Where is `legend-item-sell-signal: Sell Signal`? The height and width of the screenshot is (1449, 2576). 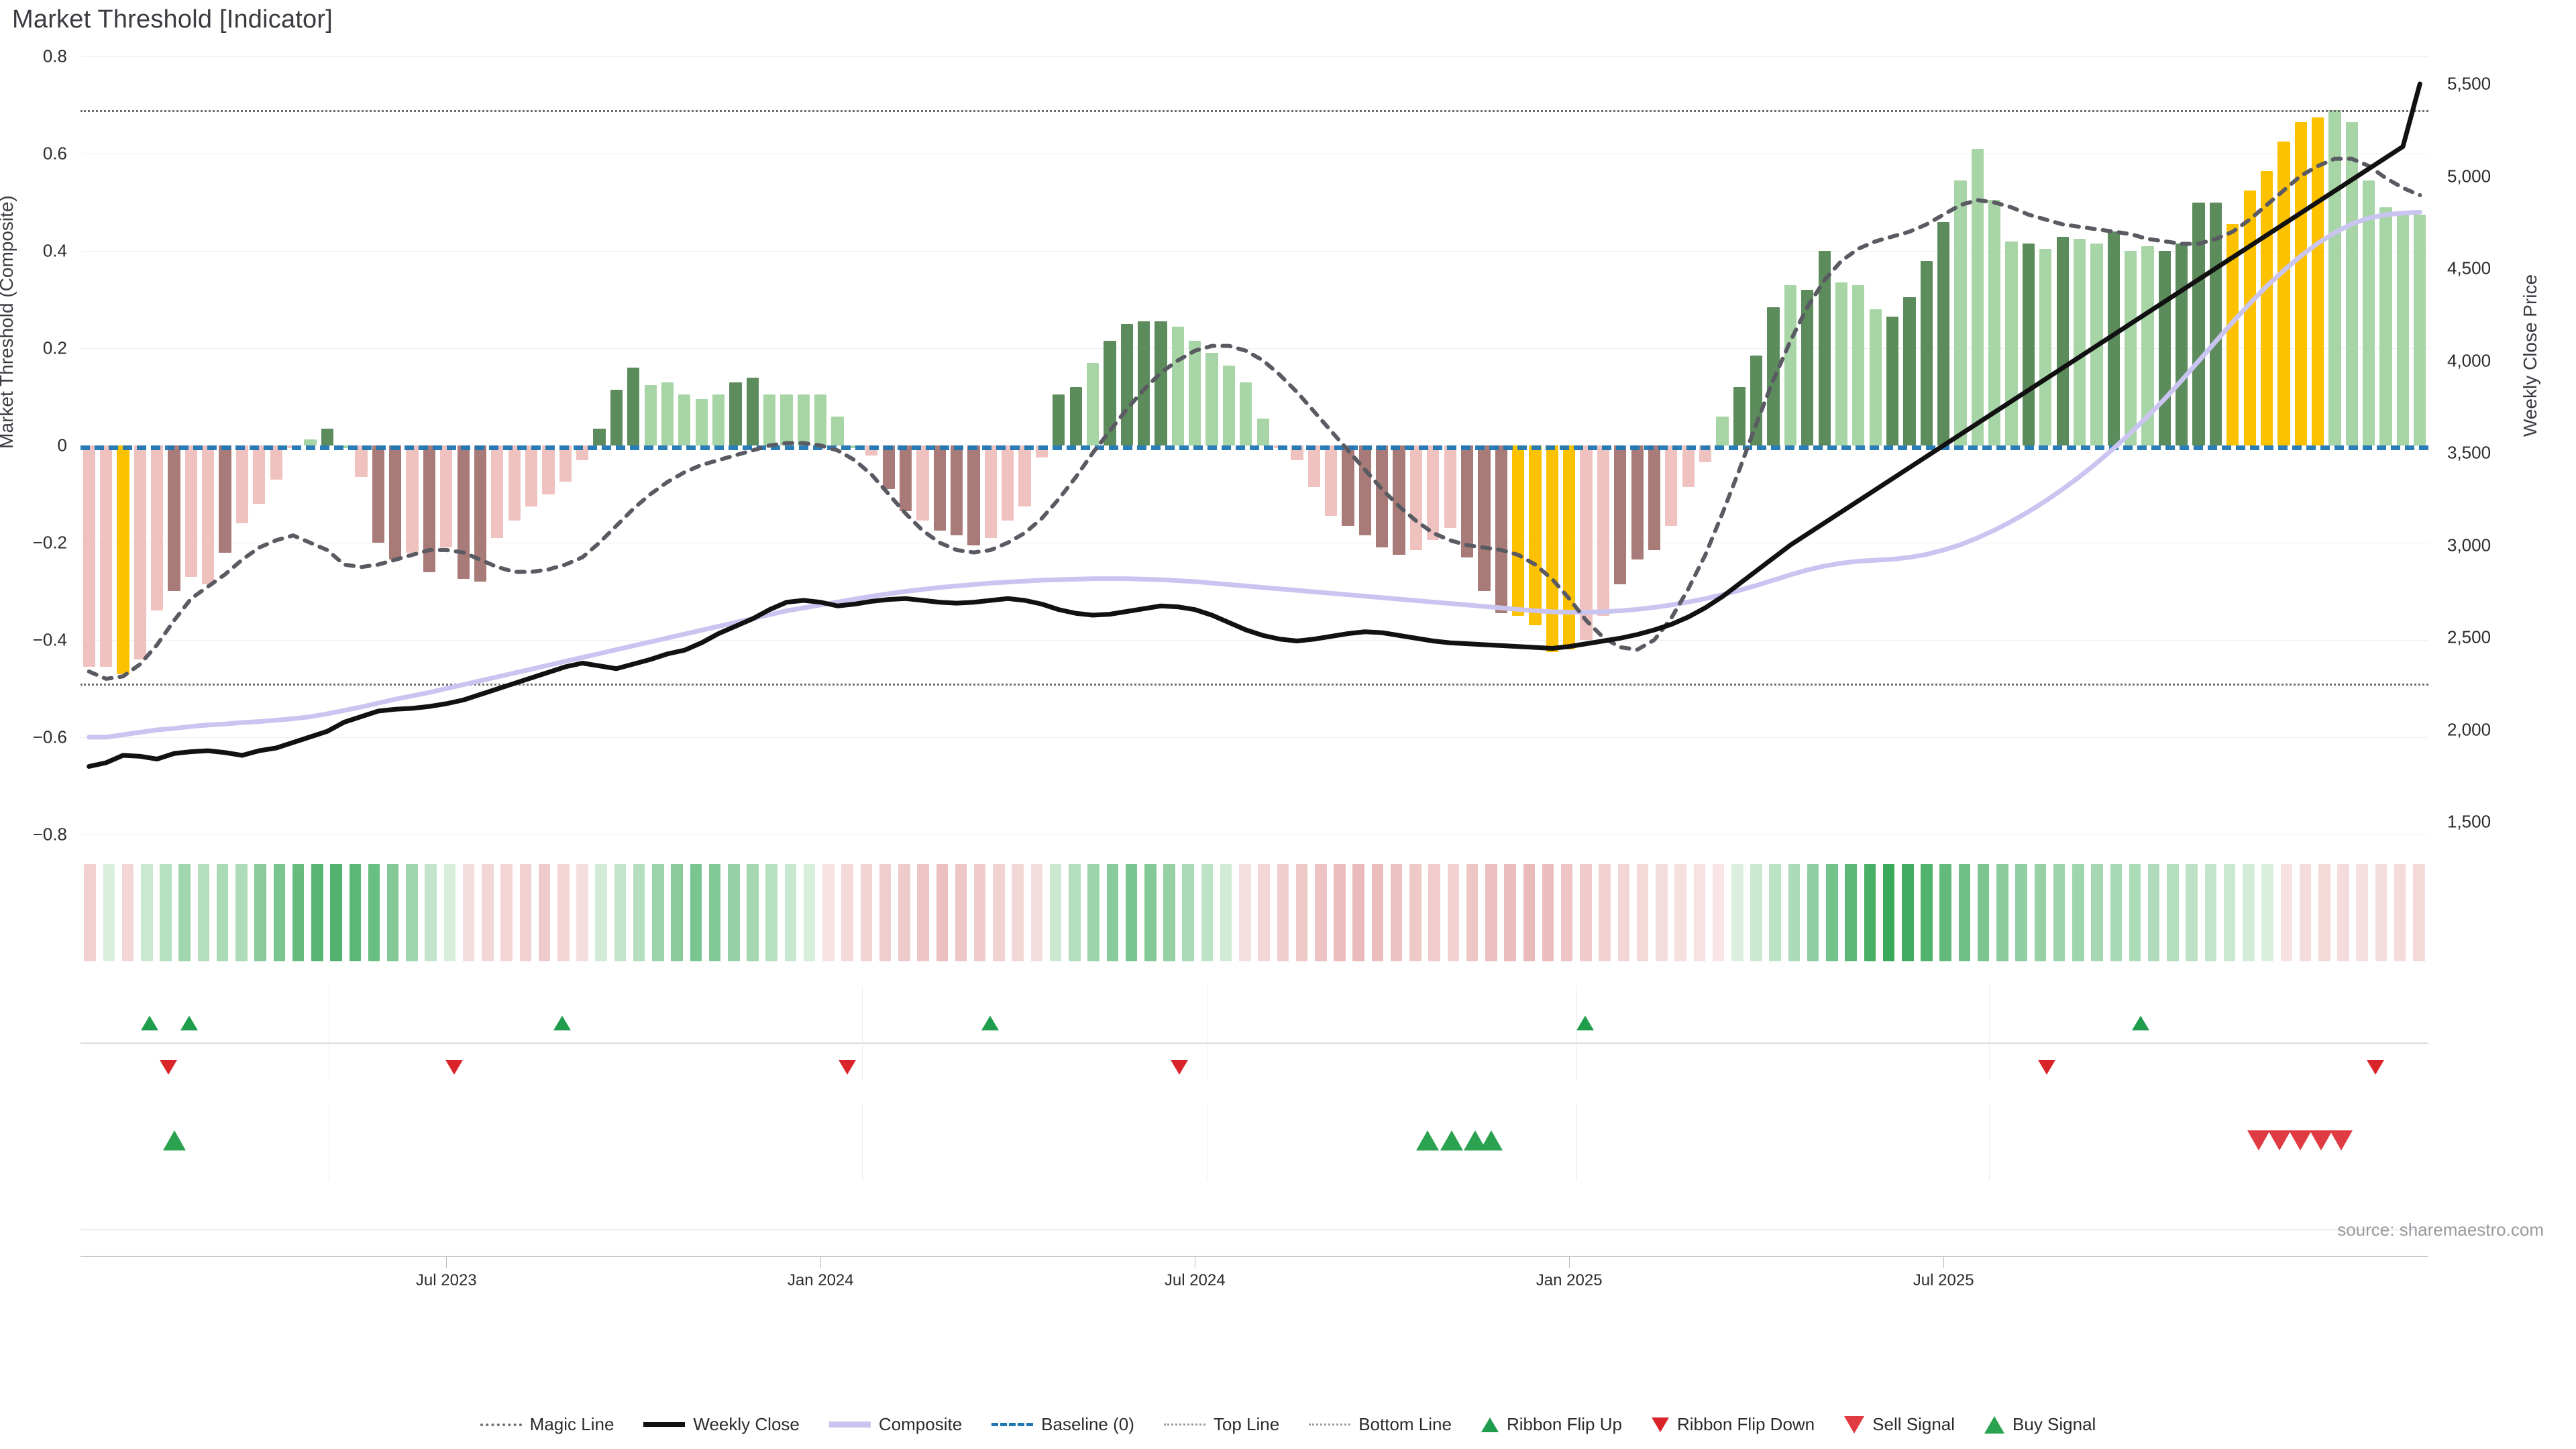 legend-item-sell-signal: Sell Signal is located at coordinates (1899, 1424).